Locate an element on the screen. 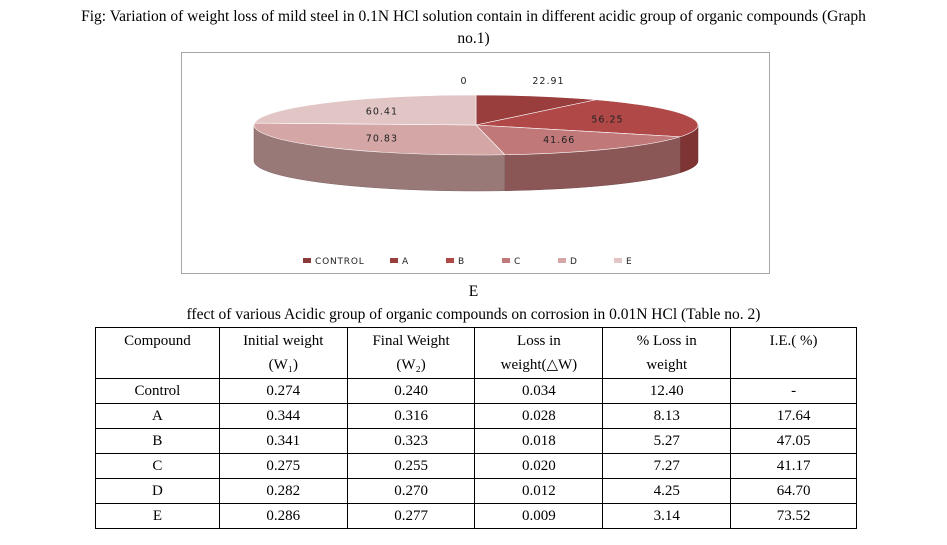  data-label-control: 0 is located at coordinates (463, 81).